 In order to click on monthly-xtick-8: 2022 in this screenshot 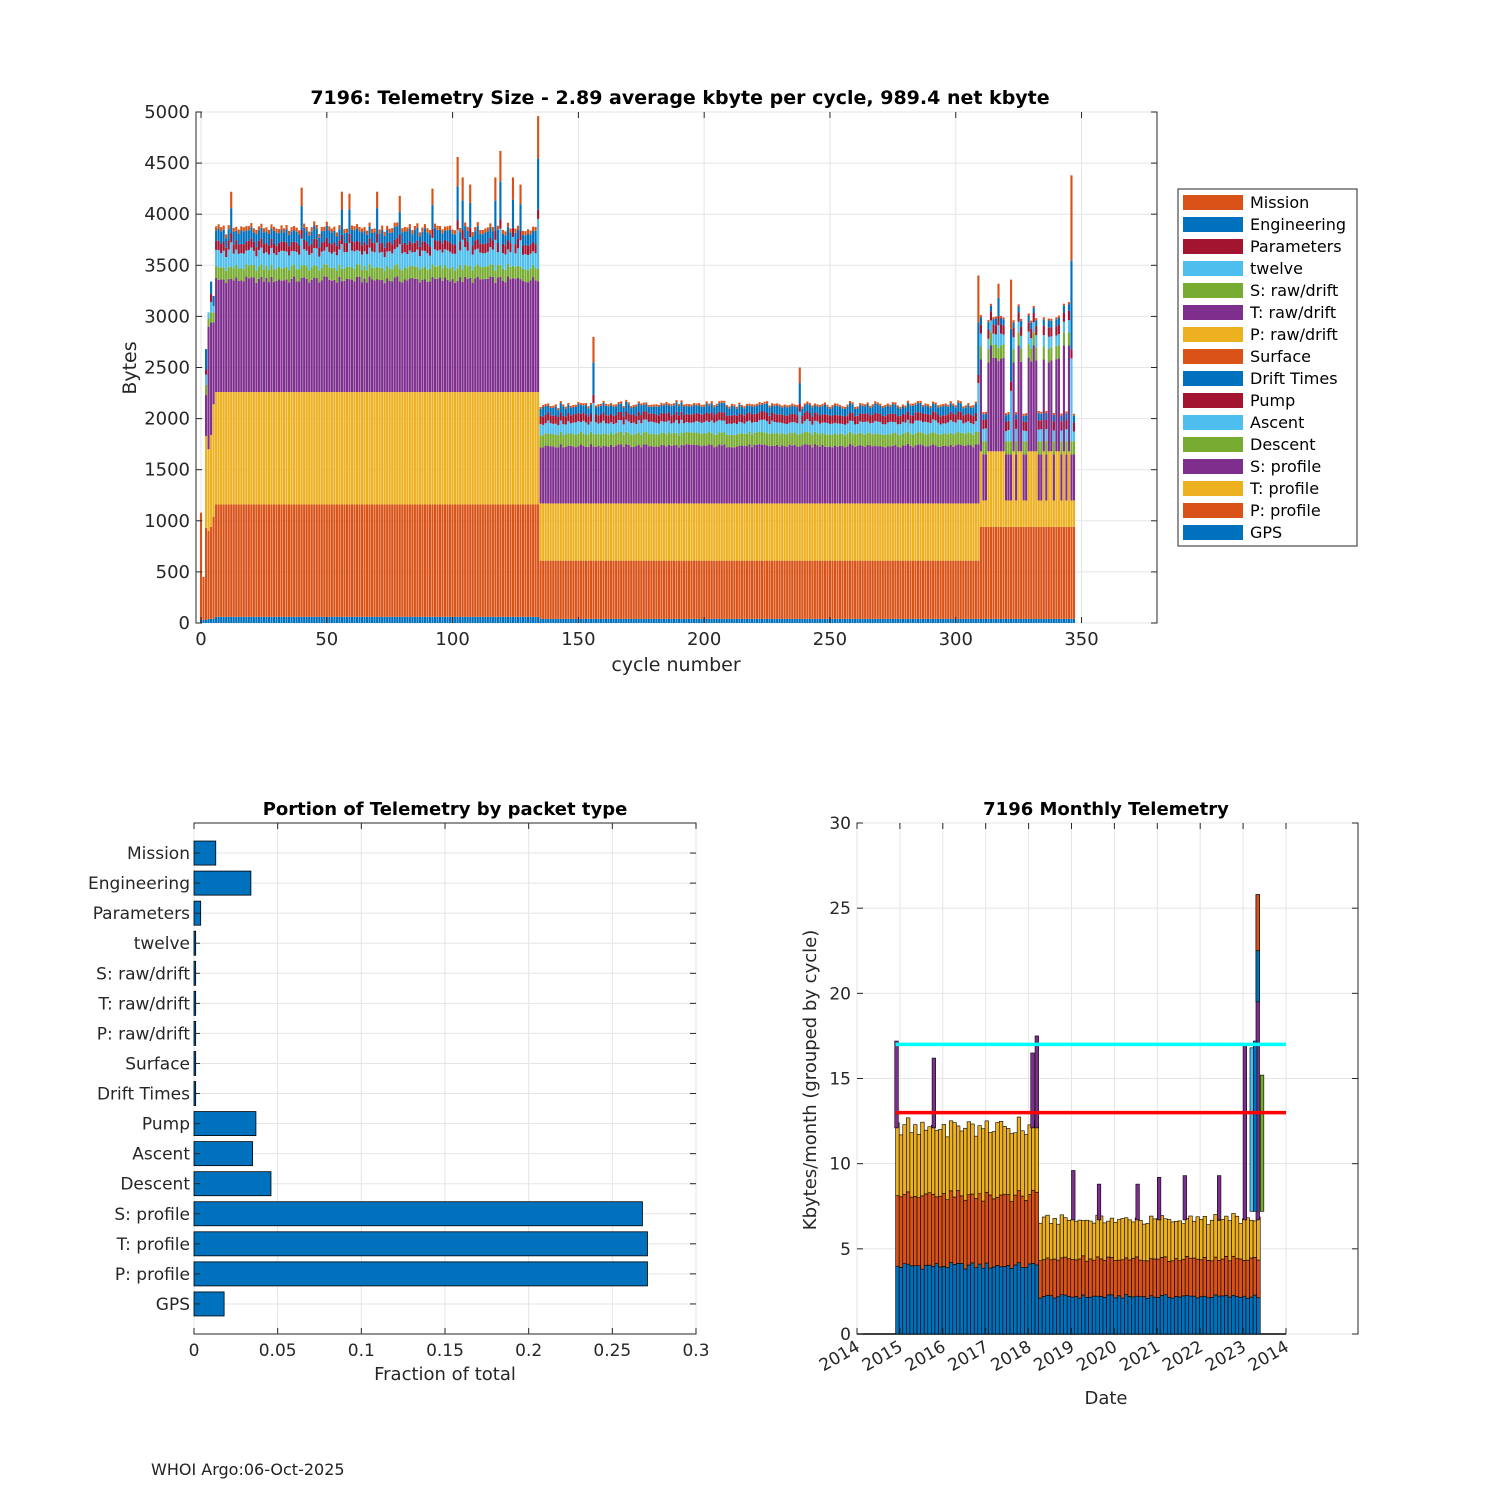, I will do `click(1182, 1356)`.